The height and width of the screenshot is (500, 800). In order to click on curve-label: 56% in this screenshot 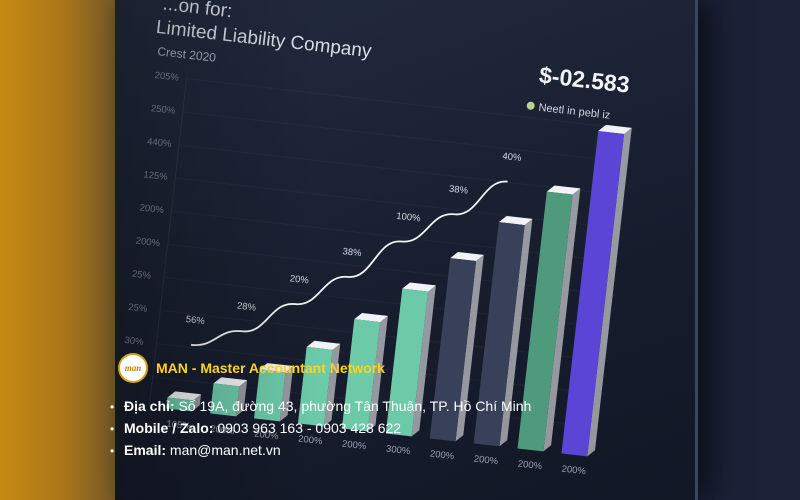, I will do `click(195, 320)`.